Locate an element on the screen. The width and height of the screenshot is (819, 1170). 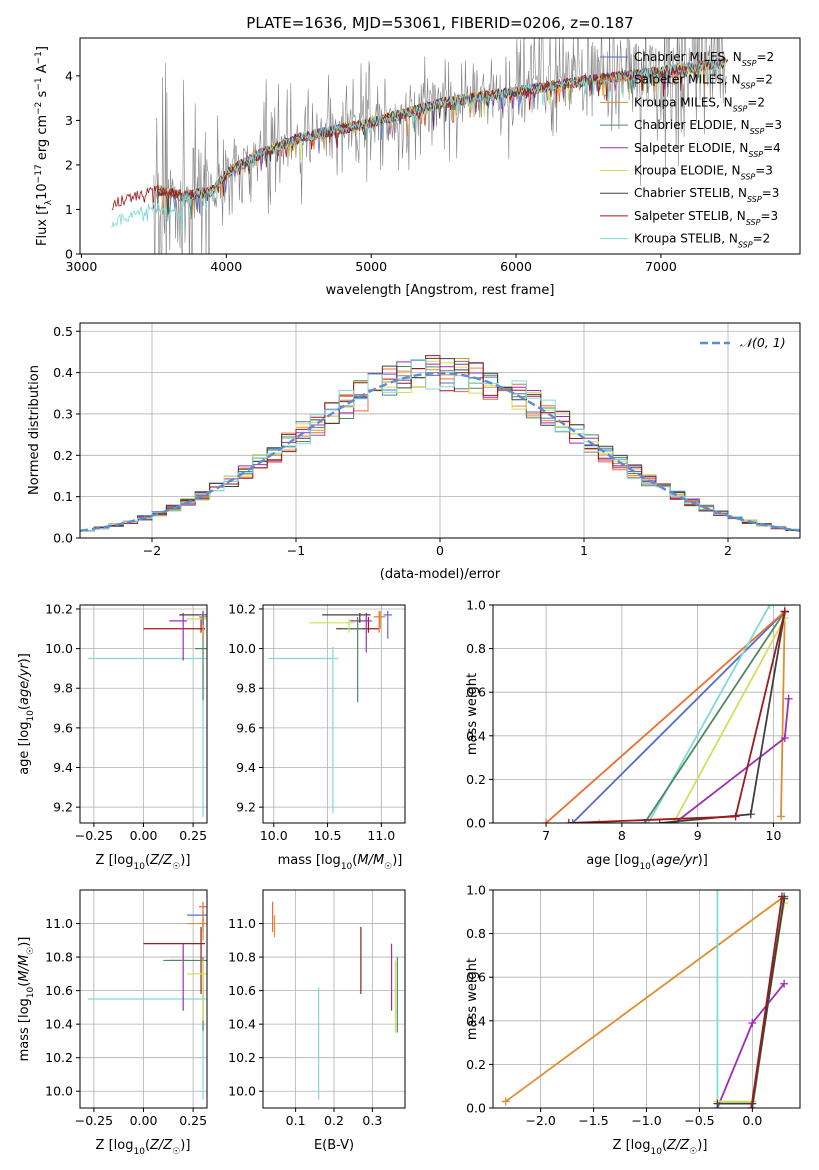
x-axis-label: age [log10(age/yr)] is located at coordinates (647, 862).